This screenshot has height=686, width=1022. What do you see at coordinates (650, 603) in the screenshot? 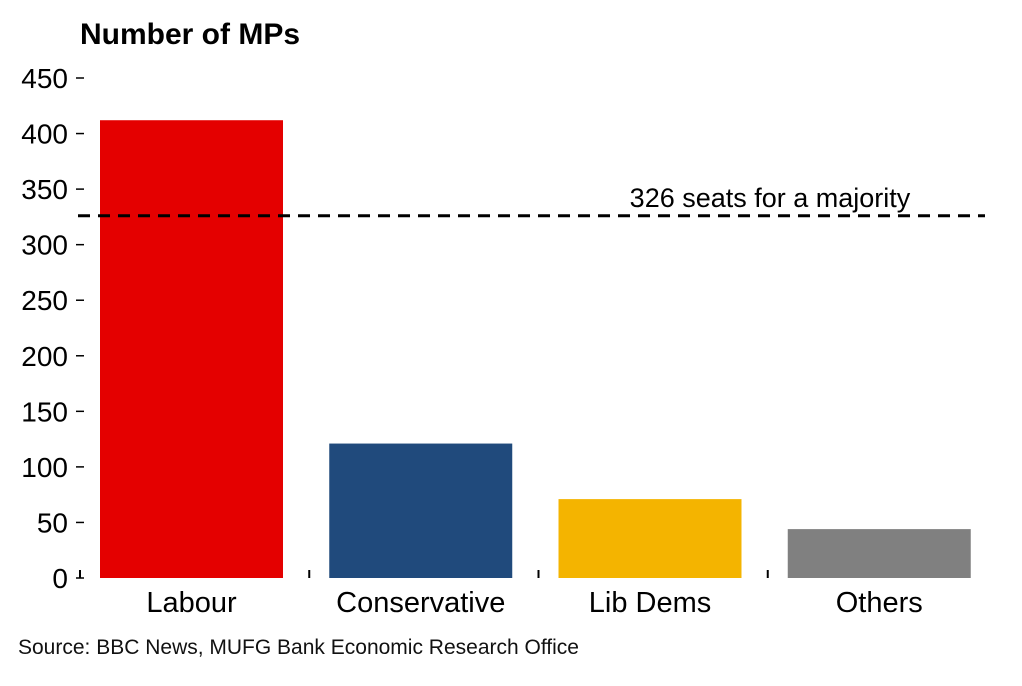
I see `x-tick-label: Lib Dems` at bounding box center [650, 603].